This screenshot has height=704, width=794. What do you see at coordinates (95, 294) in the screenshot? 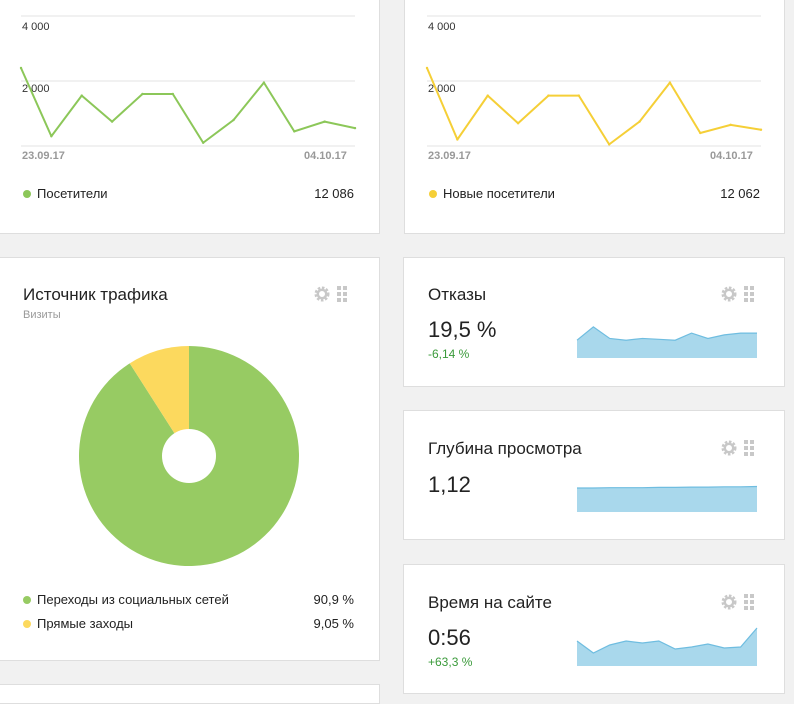
I see `card-title: Источник трафика` at bounding box center [95, 294].